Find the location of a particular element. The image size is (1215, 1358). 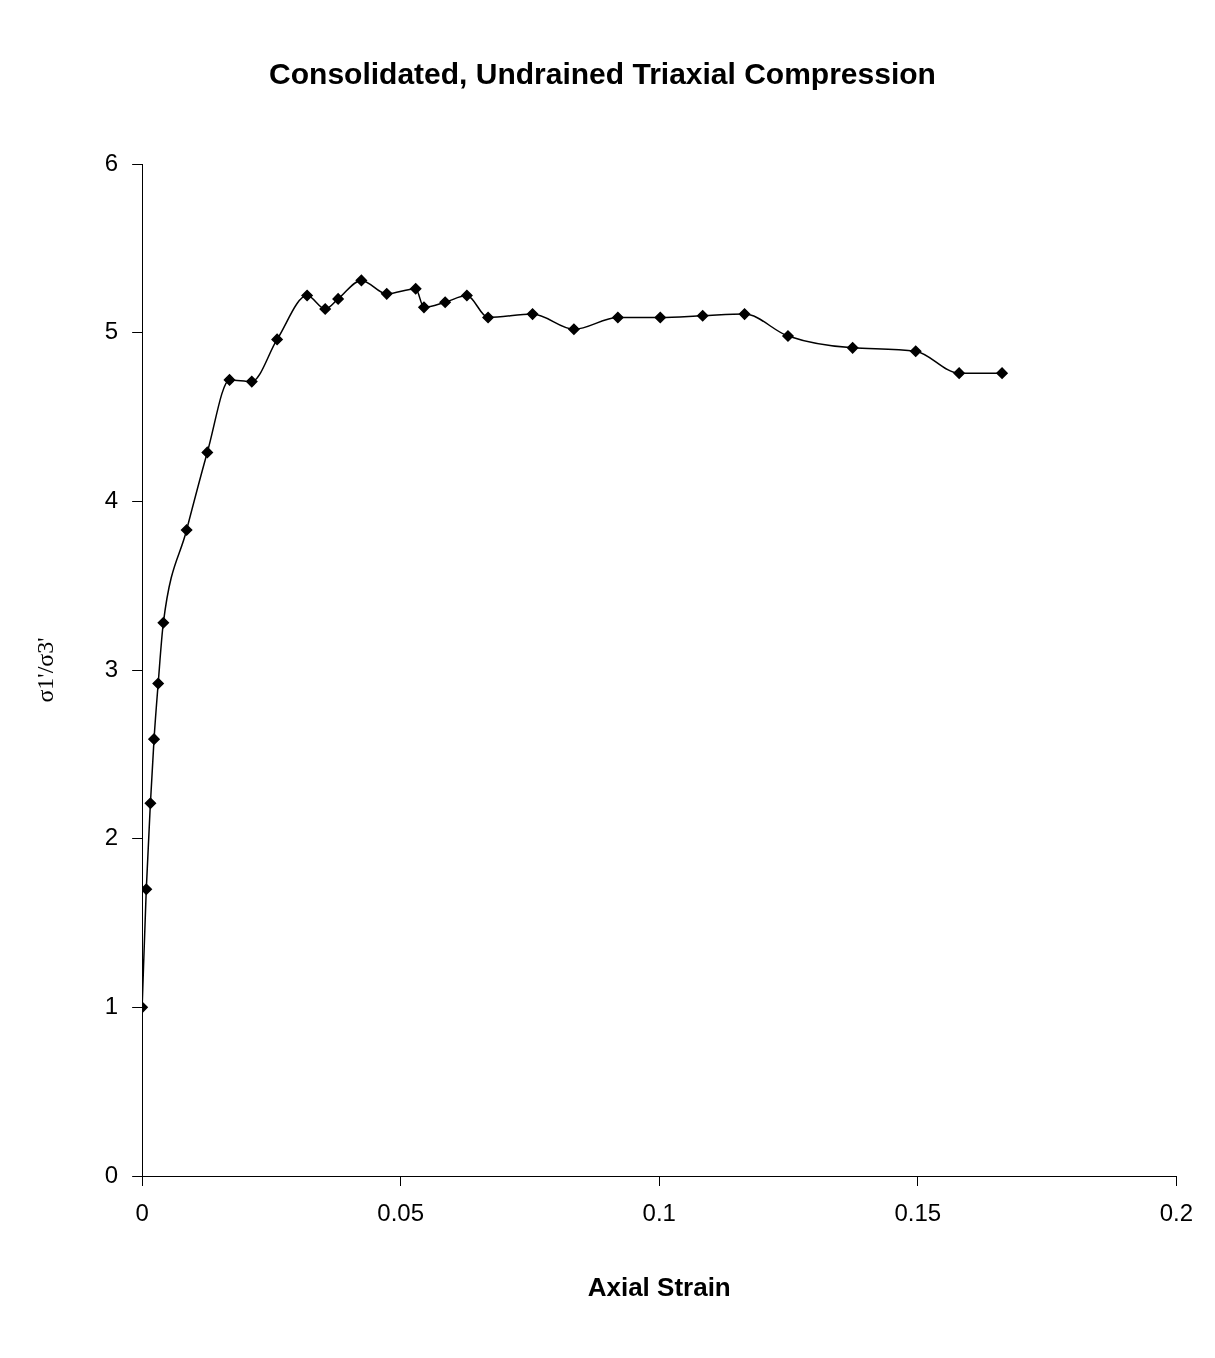

y-tick-label: 0 is located at coordinates (111, 1174).